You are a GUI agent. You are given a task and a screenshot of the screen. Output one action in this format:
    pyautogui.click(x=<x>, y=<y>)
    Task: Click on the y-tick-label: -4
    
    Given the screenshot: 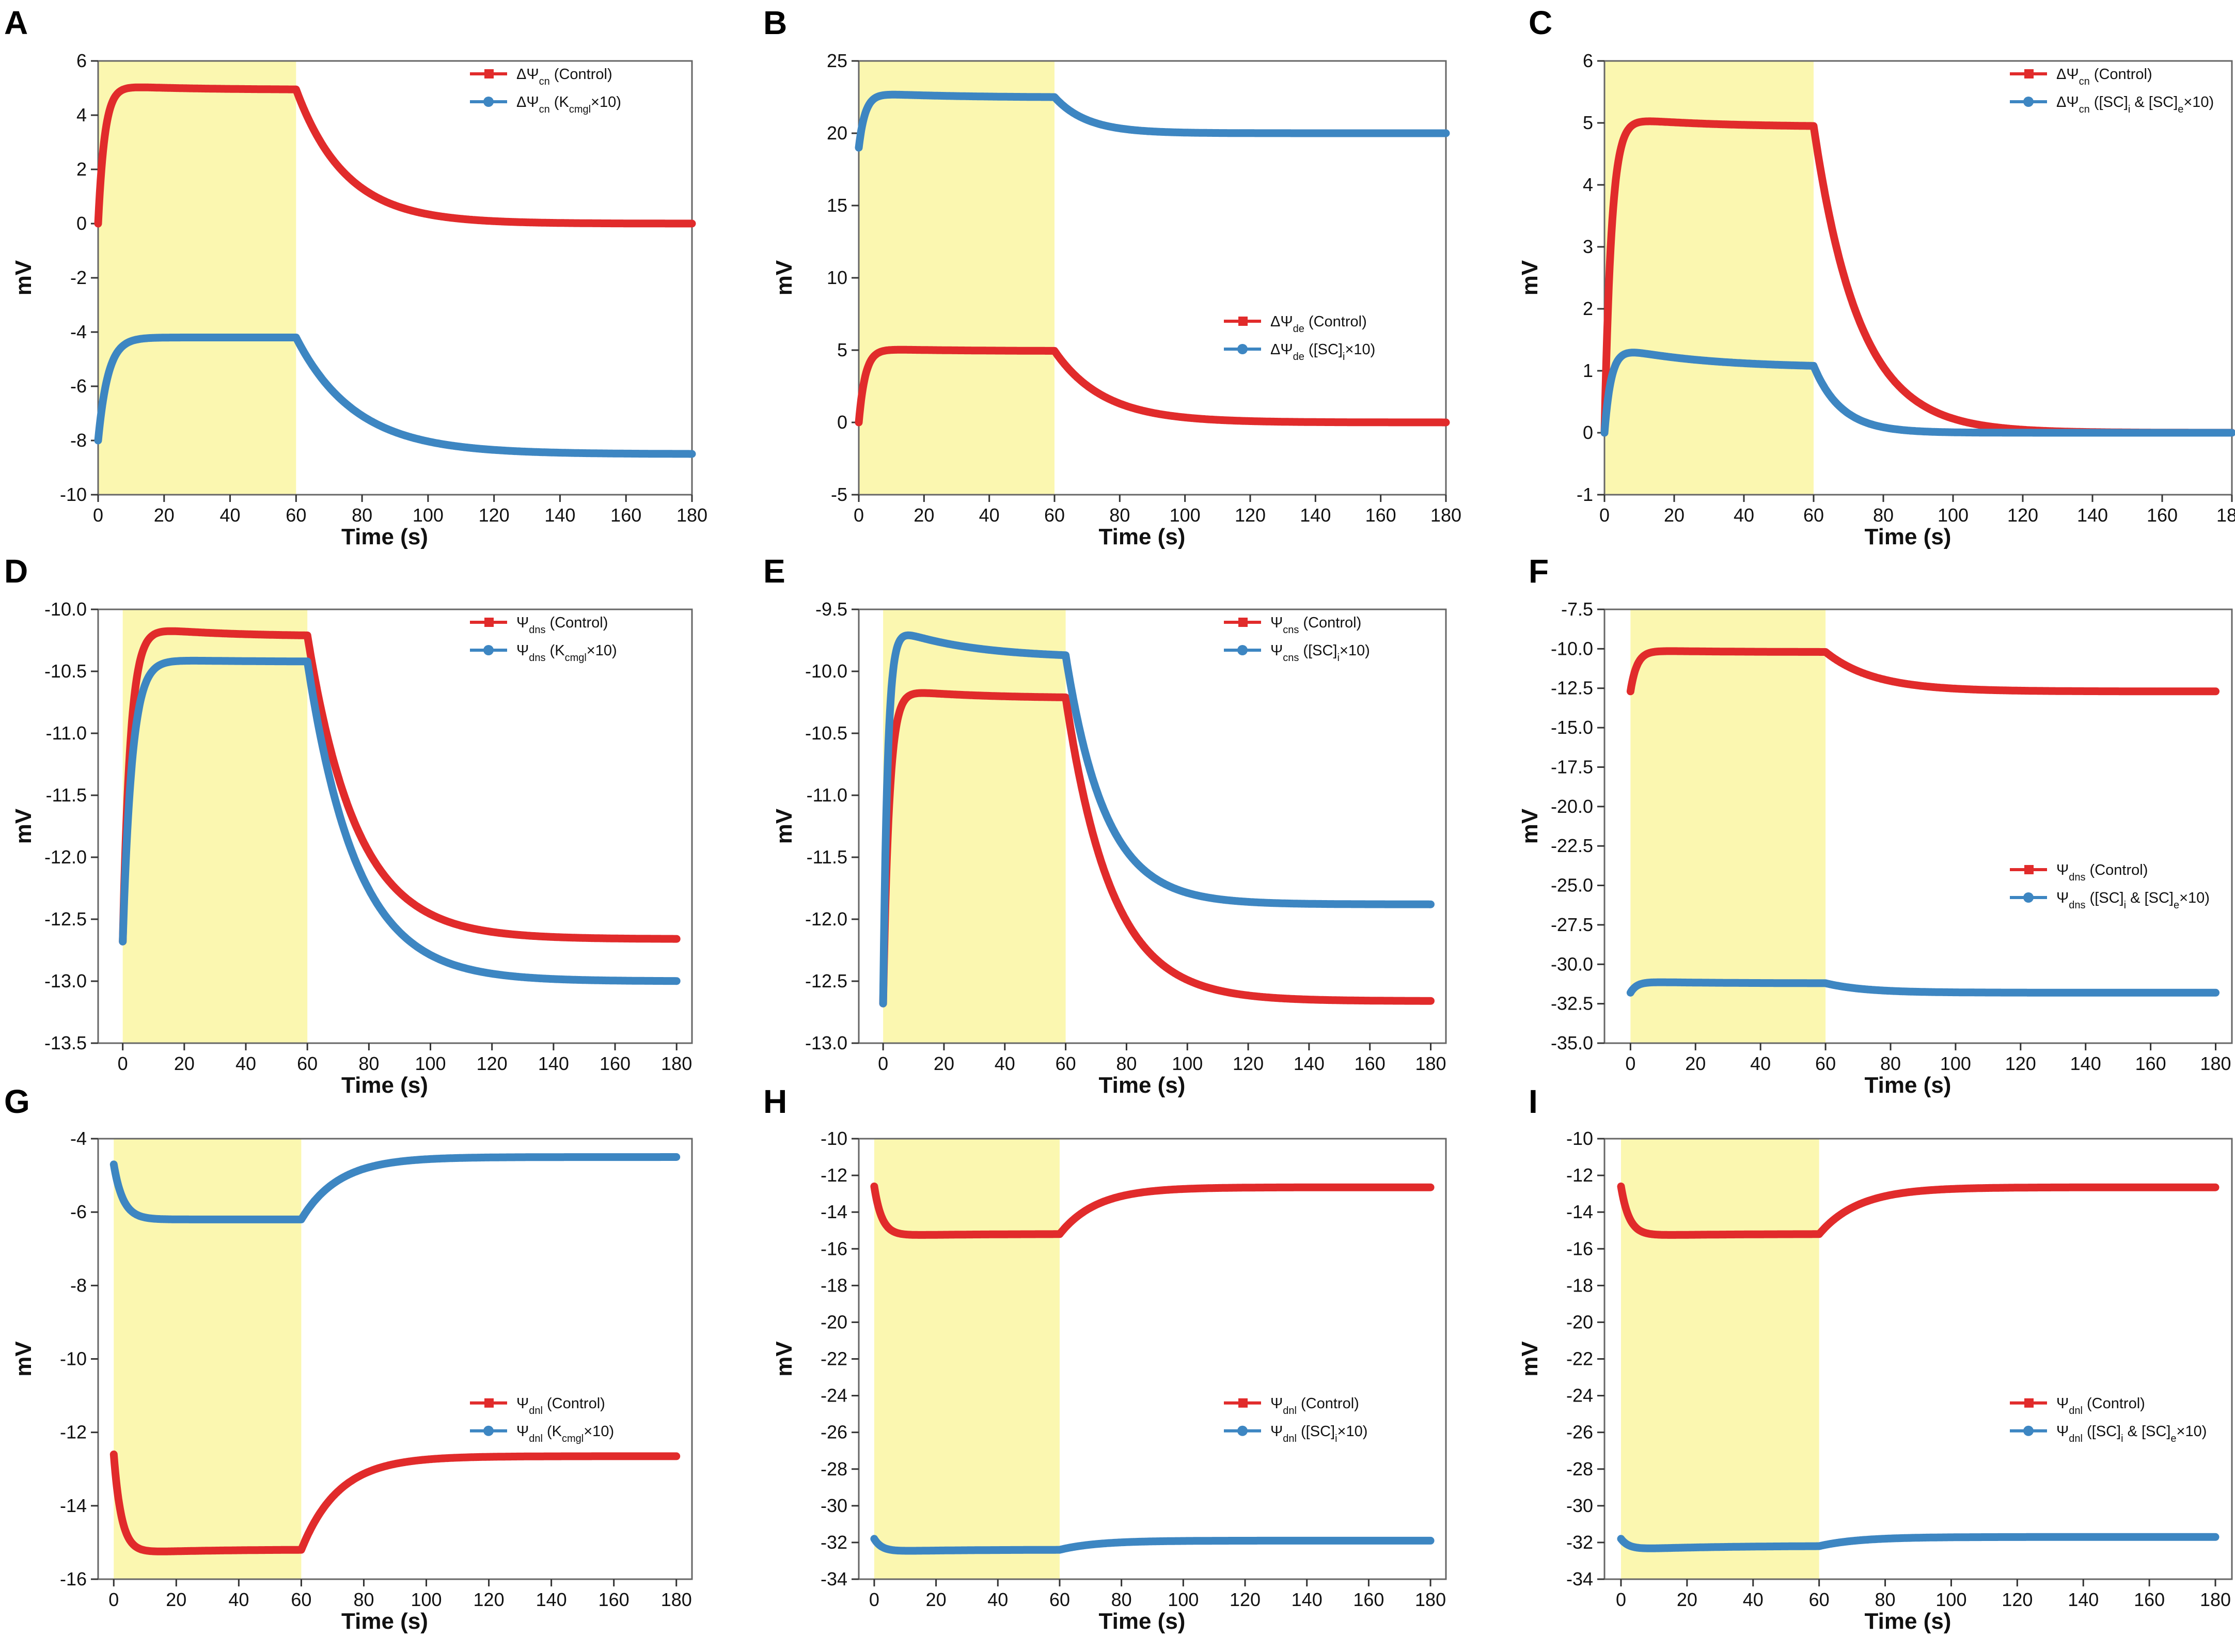 What is the action you would take?
    pyautogui.click(x=78, y=1138)
    